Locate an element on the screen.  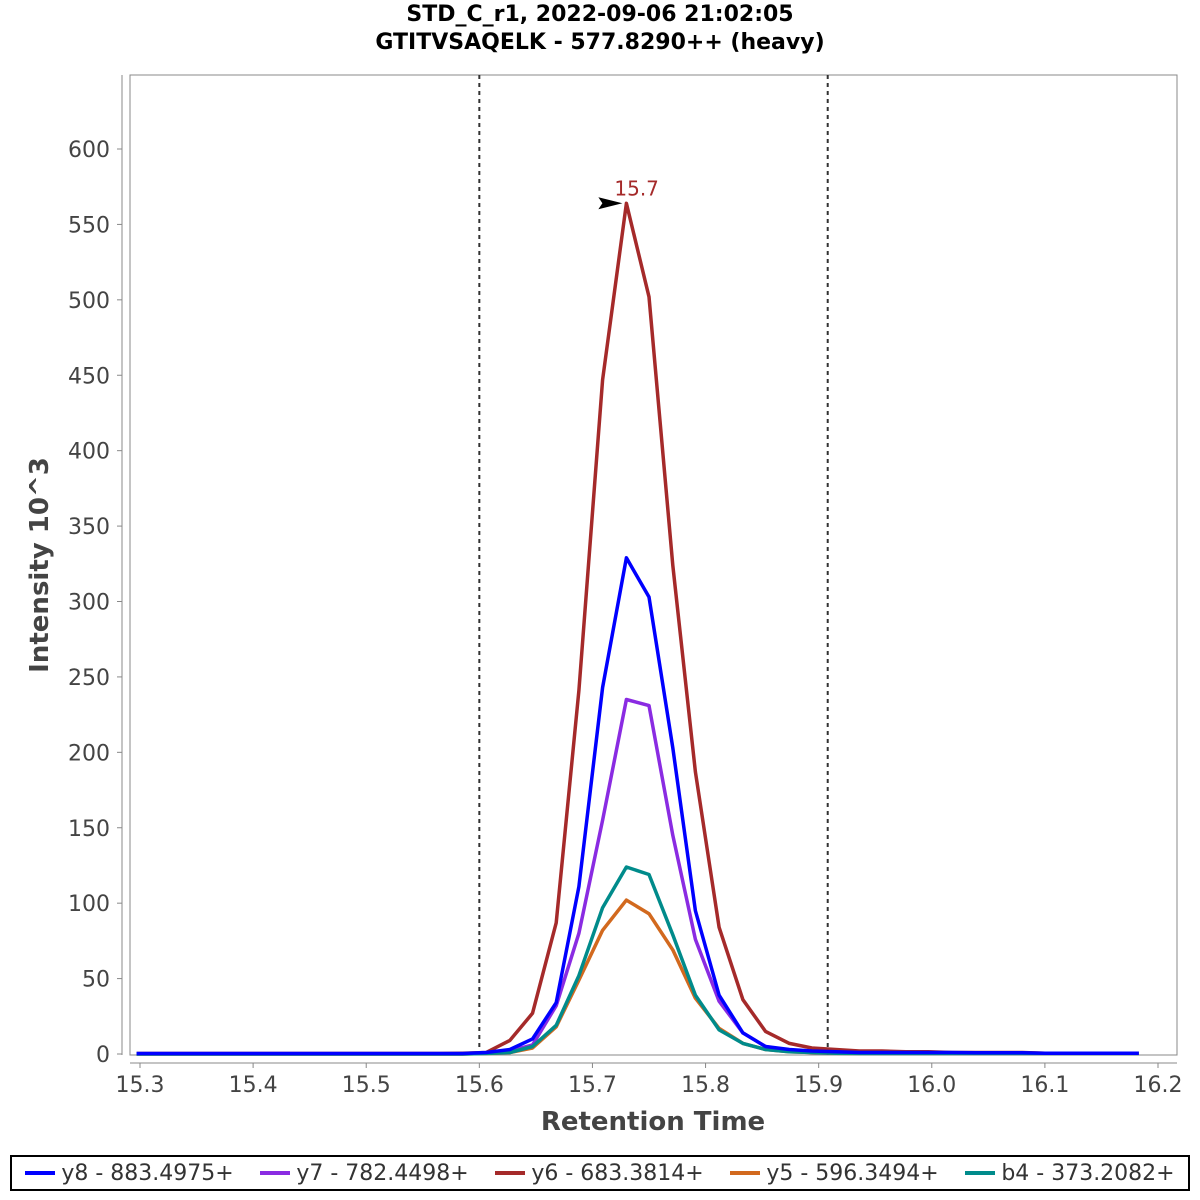
y-tick-label: 550 is located at coordinates (89, 225).